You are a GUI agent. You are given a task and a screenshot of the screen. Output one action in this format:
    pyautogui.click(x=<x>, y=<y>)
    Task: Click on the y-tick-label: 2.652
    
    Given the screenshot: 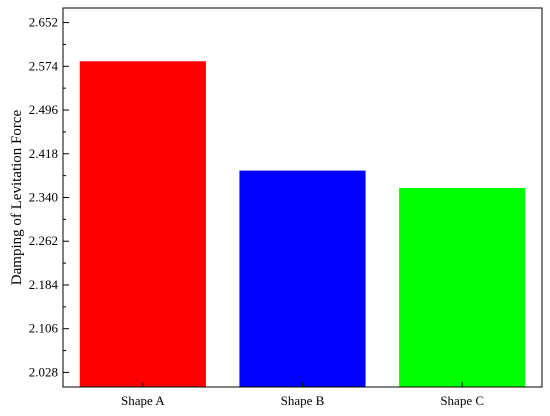 What is the action you would take?
    pyautogui.click(x=43, y=22)
    